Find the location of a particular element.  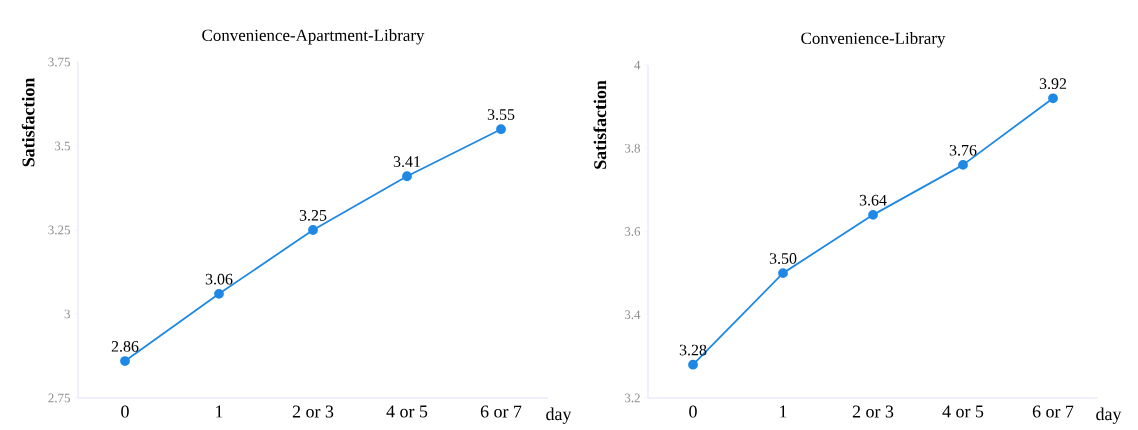

y-tick-label: 3.4 is located at coordinates (632, 315).